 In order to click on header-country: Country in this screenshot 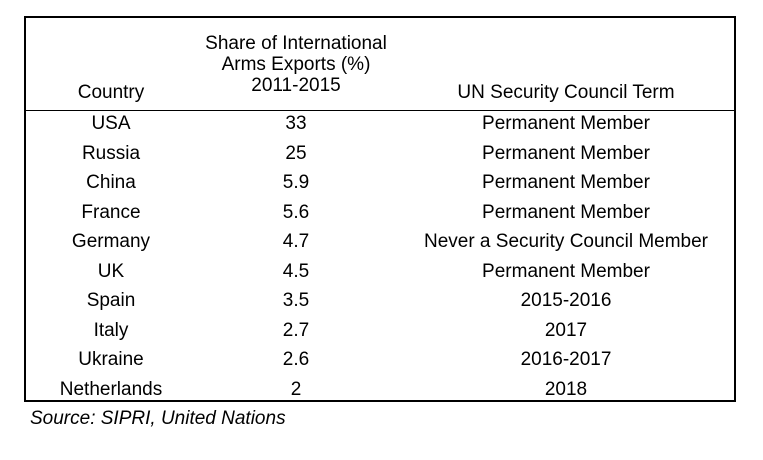, I will do `click(111, 92)`.